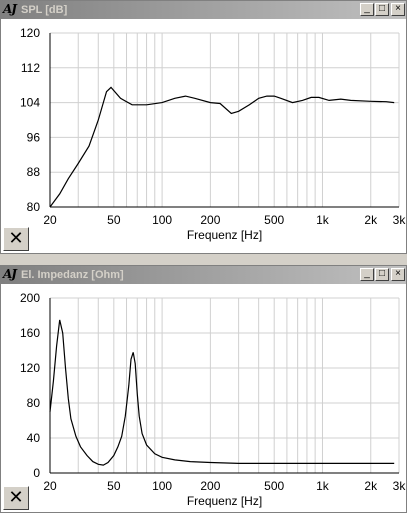 The image size is (407, 513). Describe the element at coordinates (203, 10) in the screenshot. I see `spl-titlebar: AJ SPL [dB] _ □ ×` at that location.